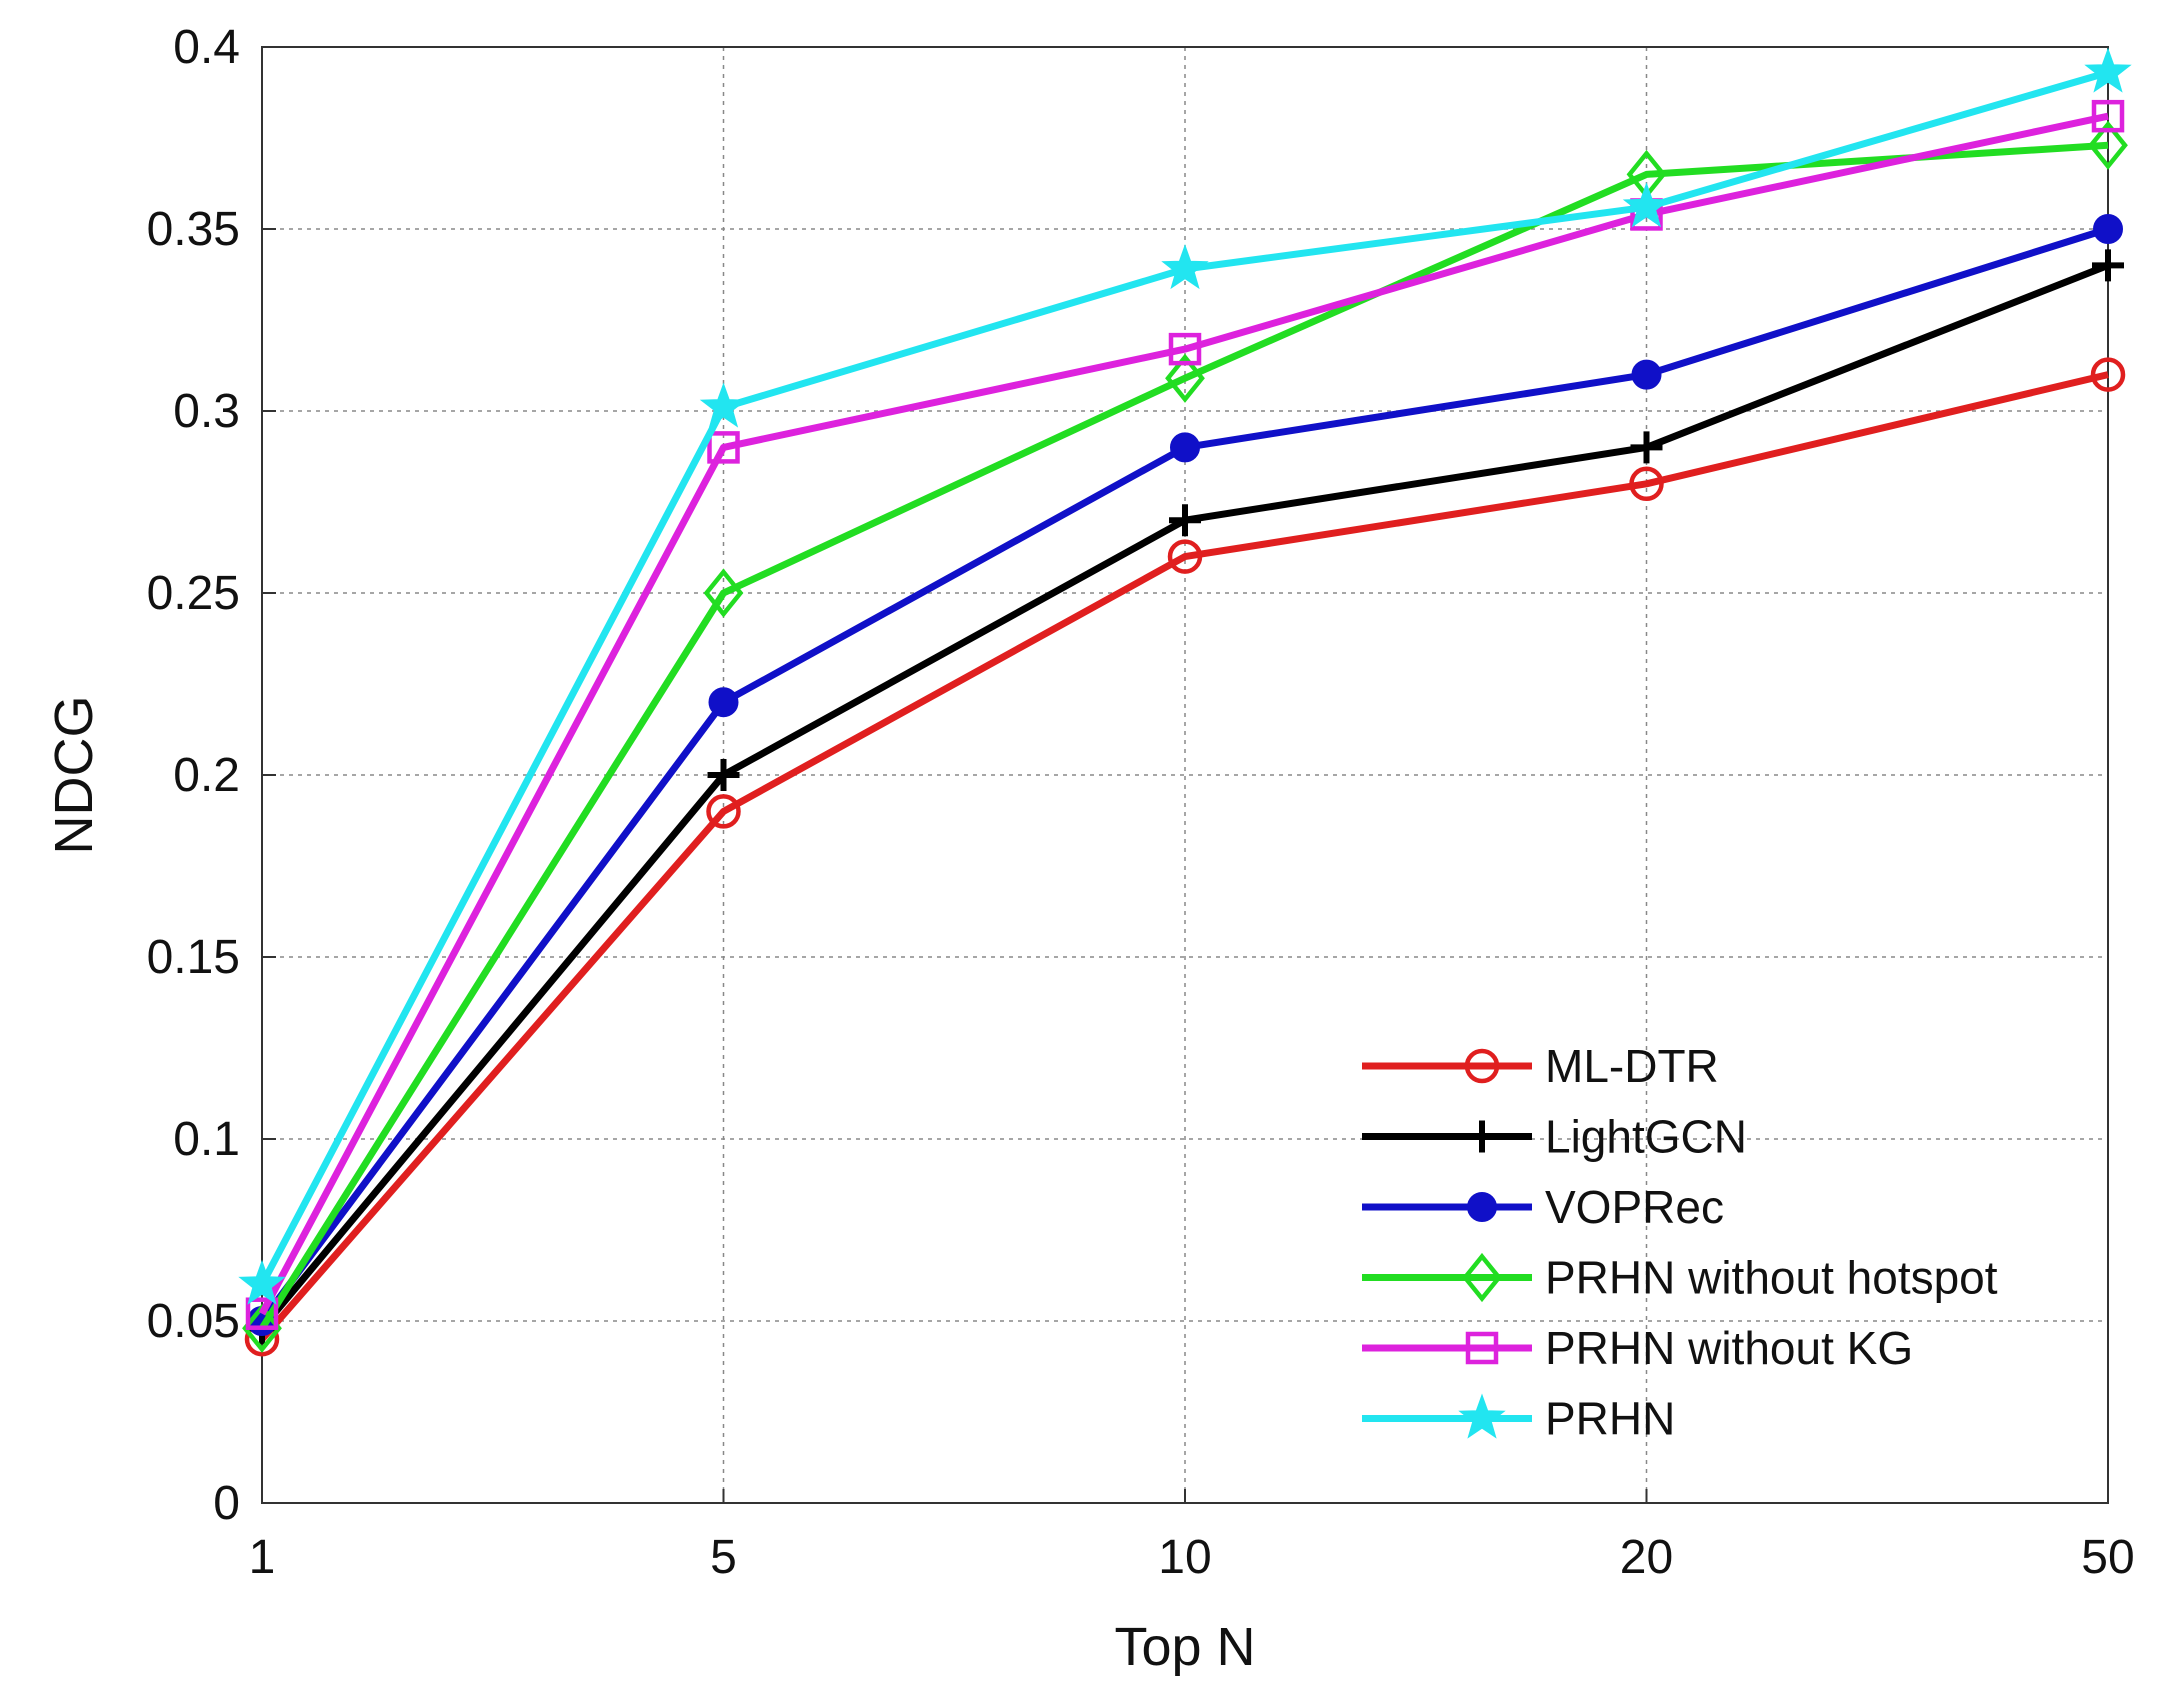 The image size is (2169, 1692). What do you see at coordinates (1184, 1647) in the screenshot?
I see `x-axis-title: Top N` at bounding box center [1184, 1647].